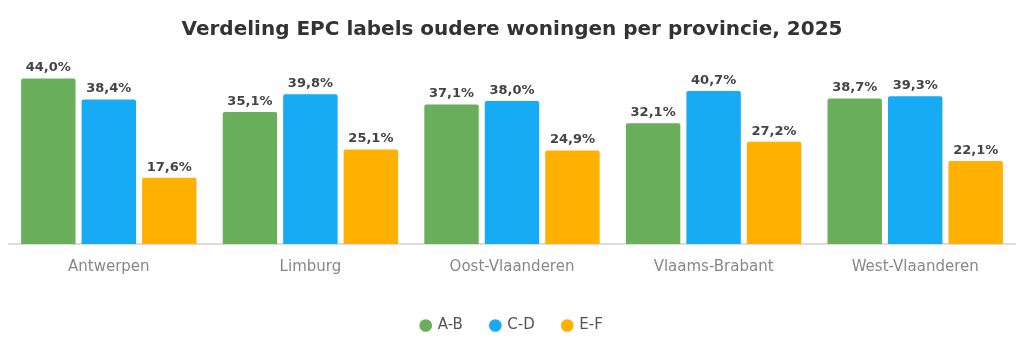 The width and height of the screenshot is (1024, 351). I want to click on chart-title: Verdeling EPC labels oudere woningen per provincie, 2025, so click(512, 28).